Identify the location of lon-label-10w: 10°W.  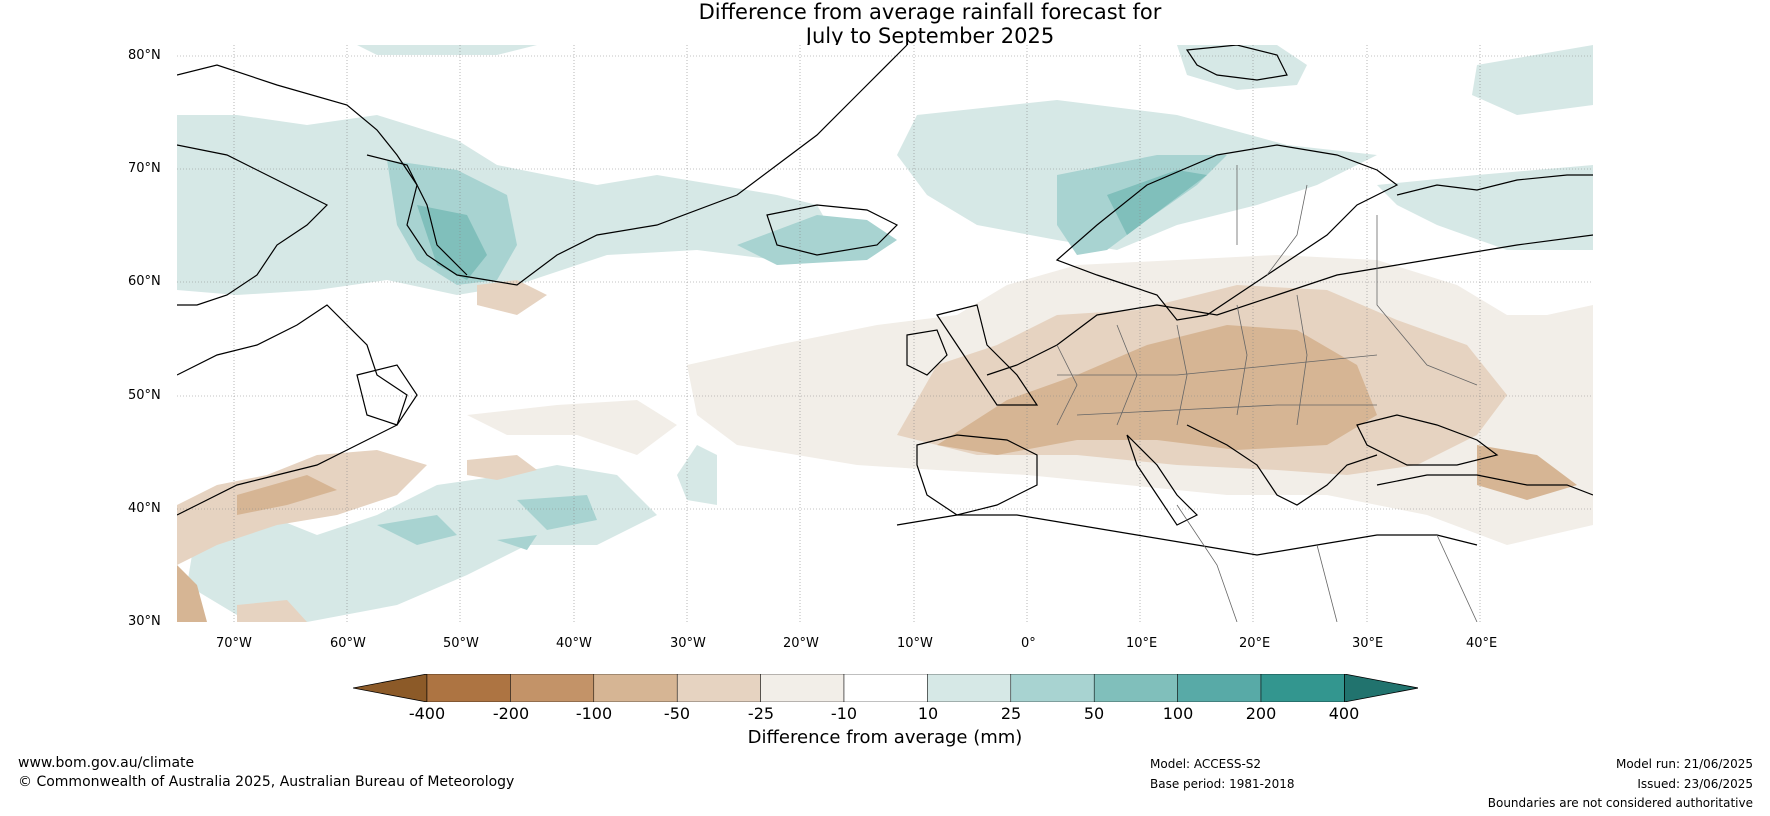
(915, 643).